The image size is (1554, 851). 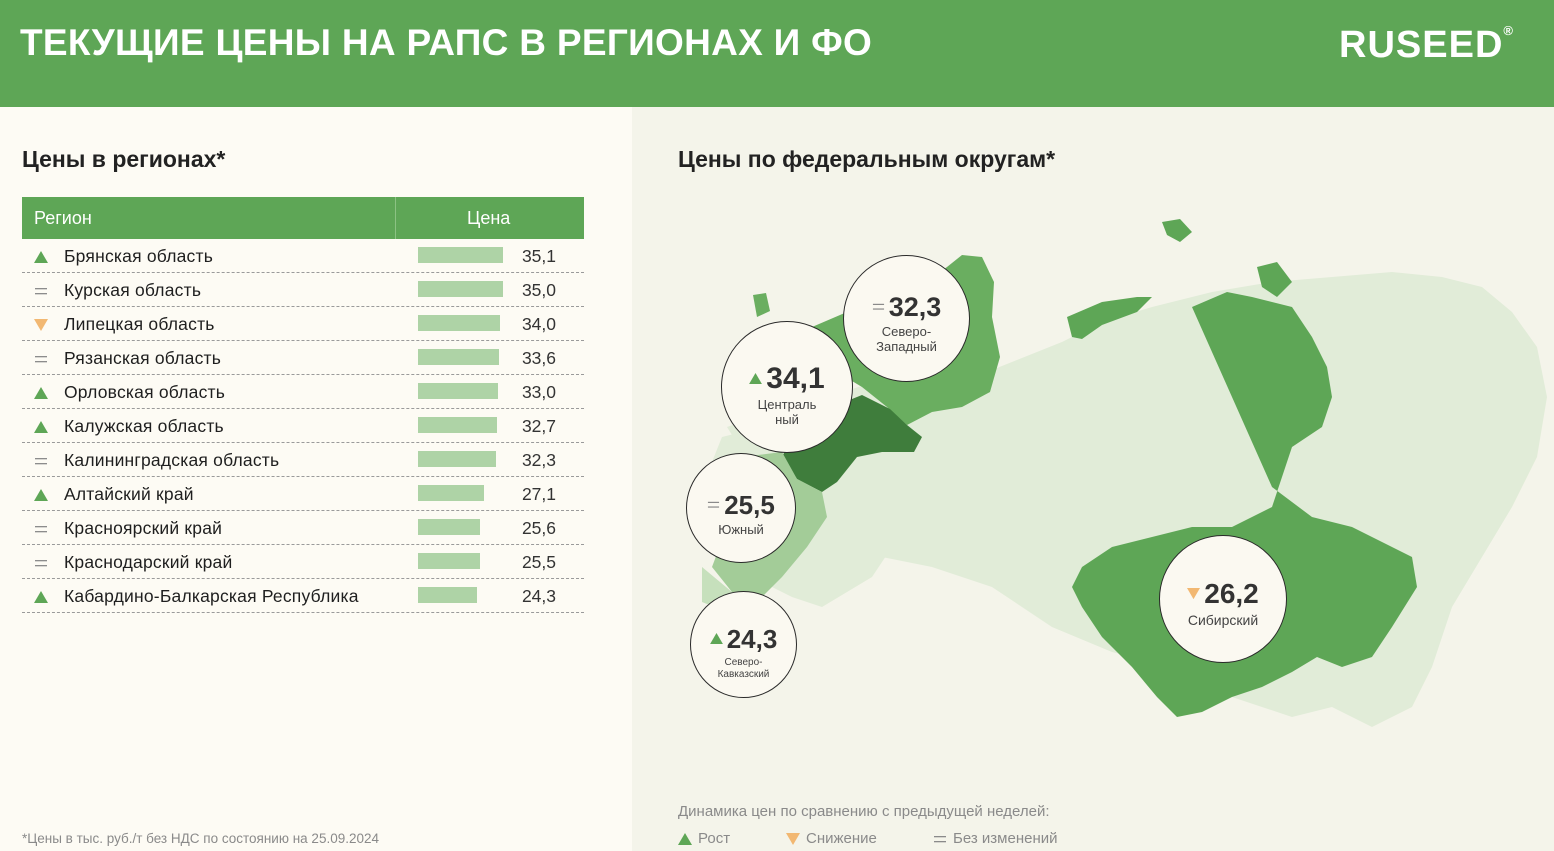 What do you see at coordinates (303, 392) in the screenshot?
I see `table-row: Орловская область 33,0` at bounding box center [303, 392].